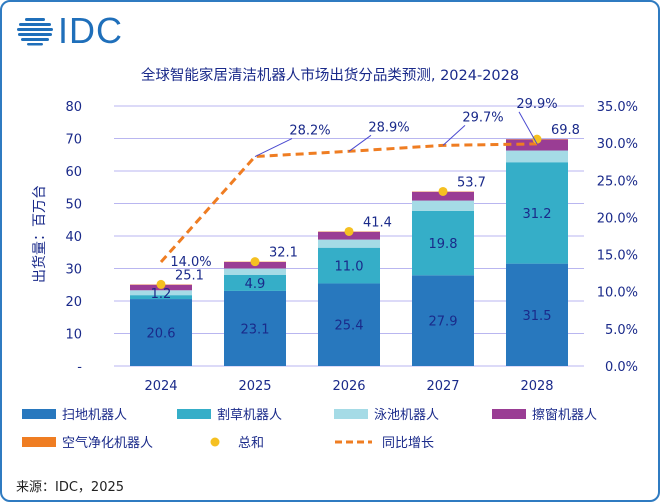 The image size is (660, 502). Describe the element at coordinates (90, 30) in the screenshot. I see `logo-text: IDC` at that location.